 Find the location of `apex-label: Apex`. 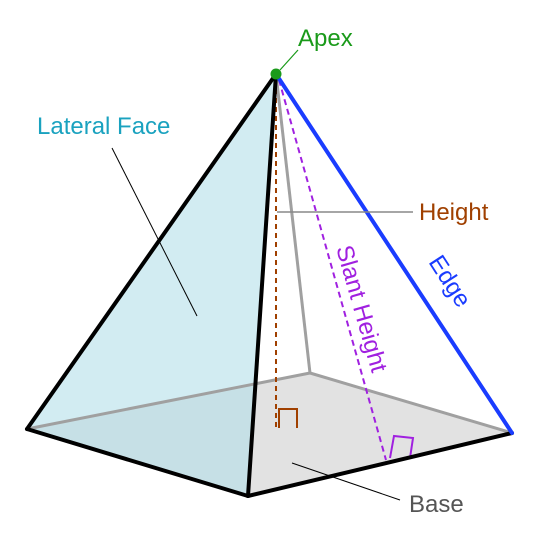

apex-label: Apex is located at coordinates (325, 38).